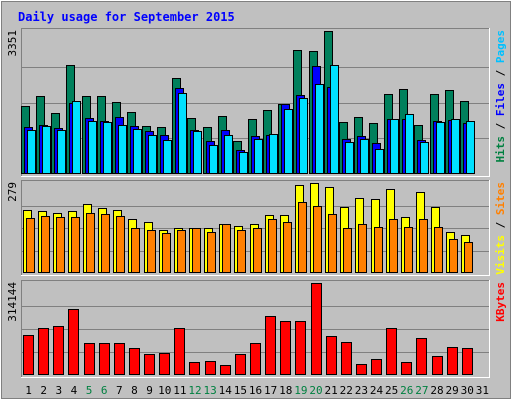 The height and width of the screenshot is (400, 512). Describe the element at coordinates (104, 390) in the screenshot. I see `x-tick-label: 6` at that location.